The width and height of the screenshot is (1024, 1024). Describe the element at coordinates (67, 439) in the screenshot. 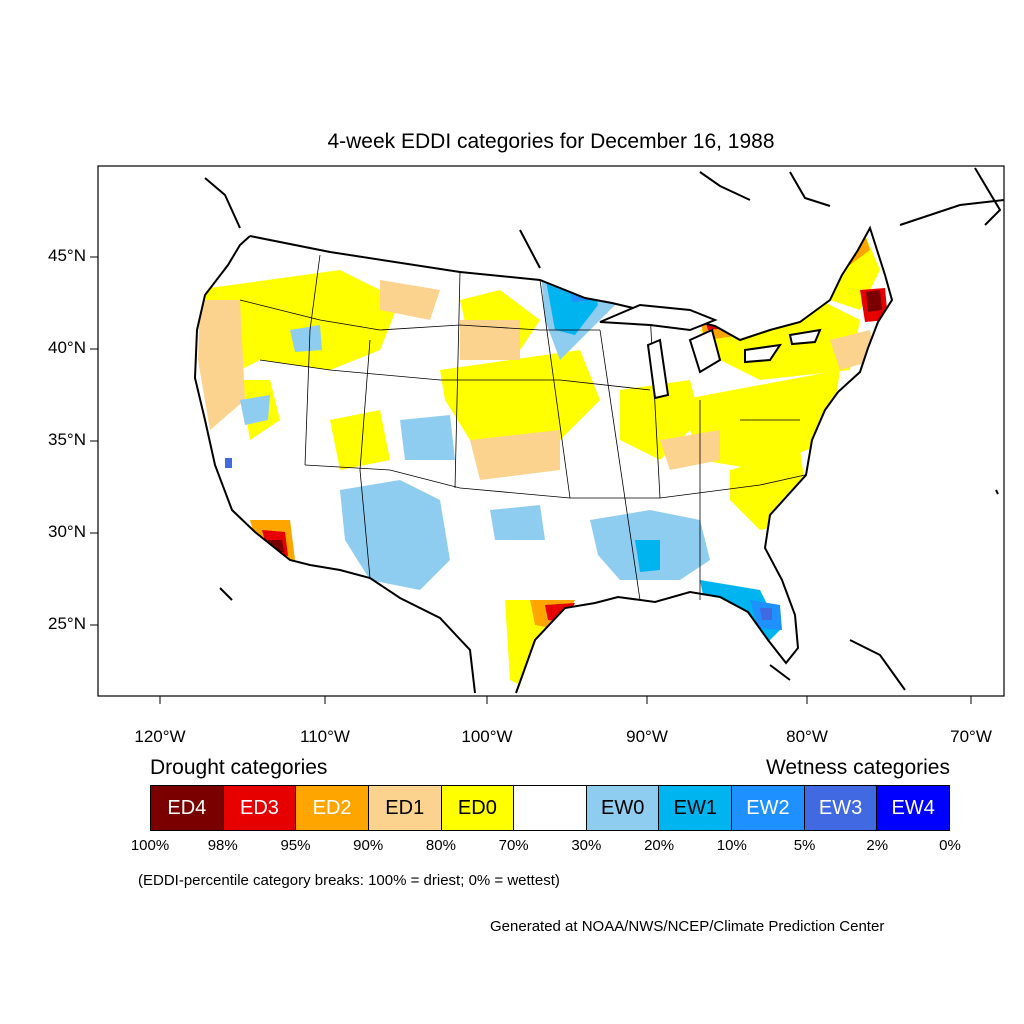

I see `lat-label: 35°N` at that location.